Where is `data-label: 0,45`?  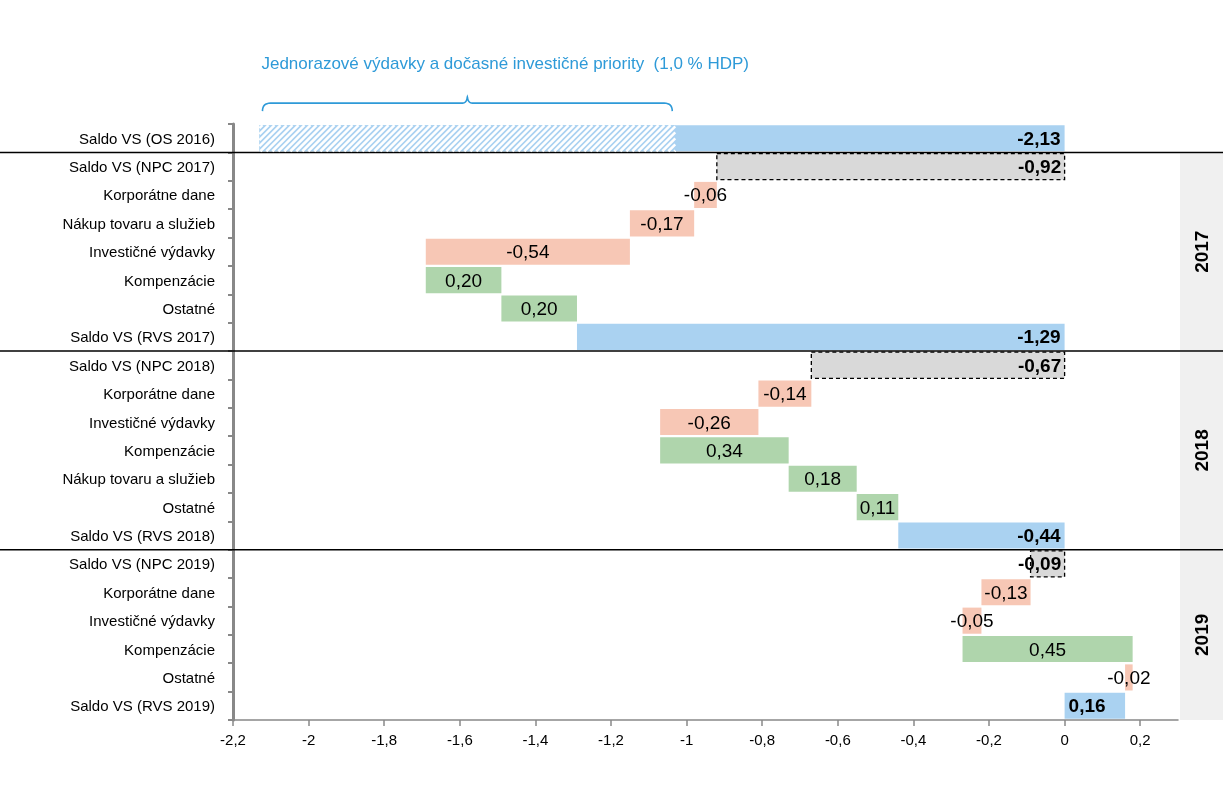
data-label: 0,45 is located at coordinates (1048, 649).